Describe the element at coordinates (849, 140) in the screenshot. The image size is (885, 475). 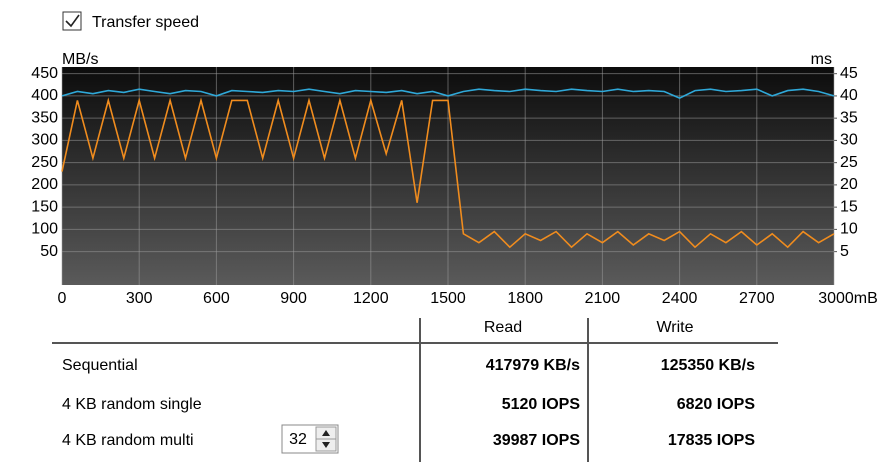
I see `y2-tick-label: 30` at that location.